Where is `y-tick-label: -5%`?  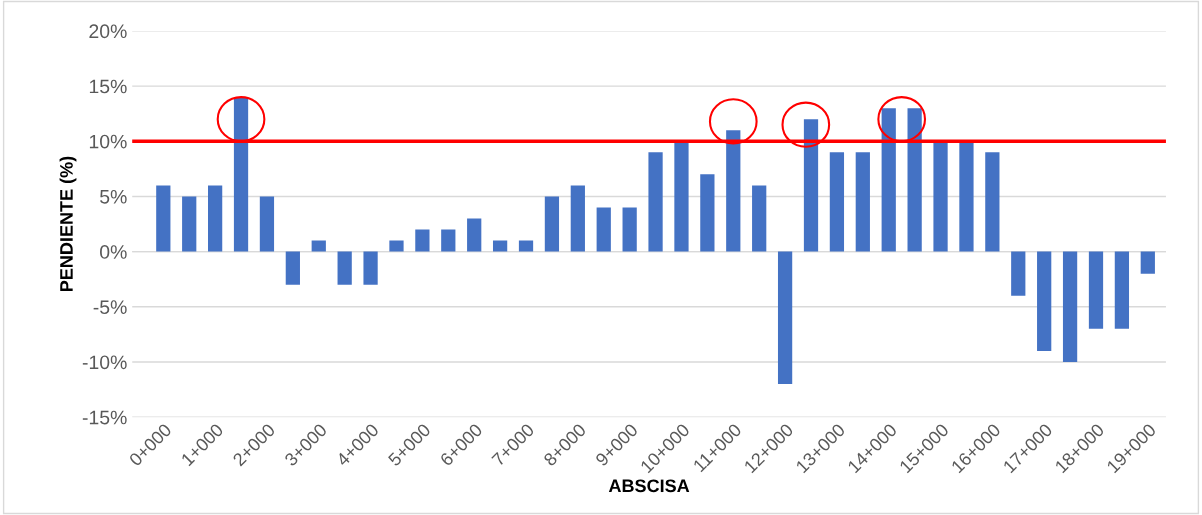 y-tick-label: -5% is located at coordinates (110, 307).